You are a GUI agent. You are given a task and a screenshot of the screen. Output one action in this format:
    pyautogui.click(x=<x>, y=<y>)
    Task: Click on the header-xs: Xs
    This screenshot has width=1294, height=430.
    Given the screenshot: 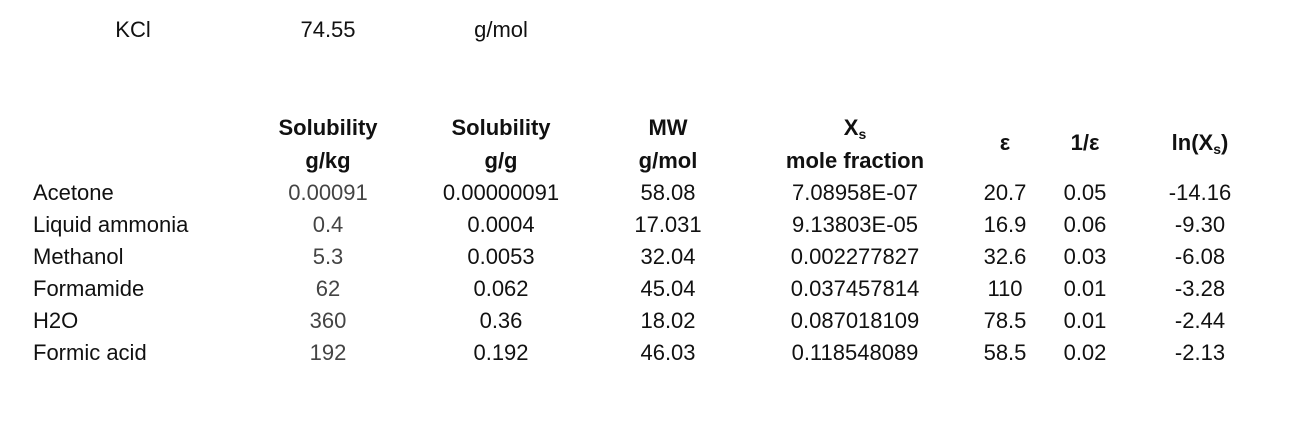 What is the action you would take?
    pyautogui.click(x=855, y=128)
    